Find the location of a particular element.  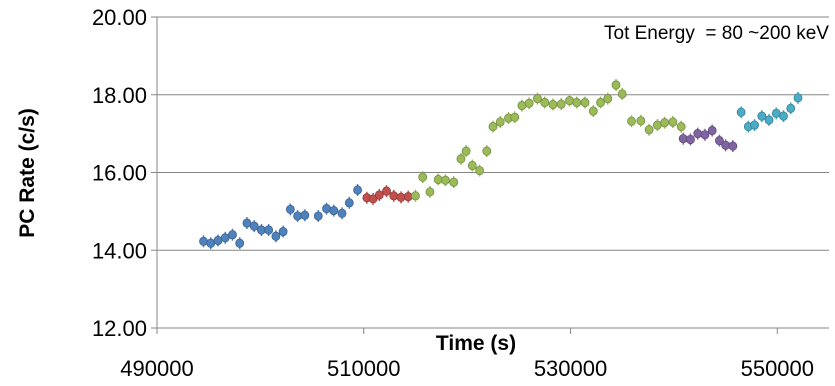

x-tick-label: 550000 is located at coordinates (777, 368).